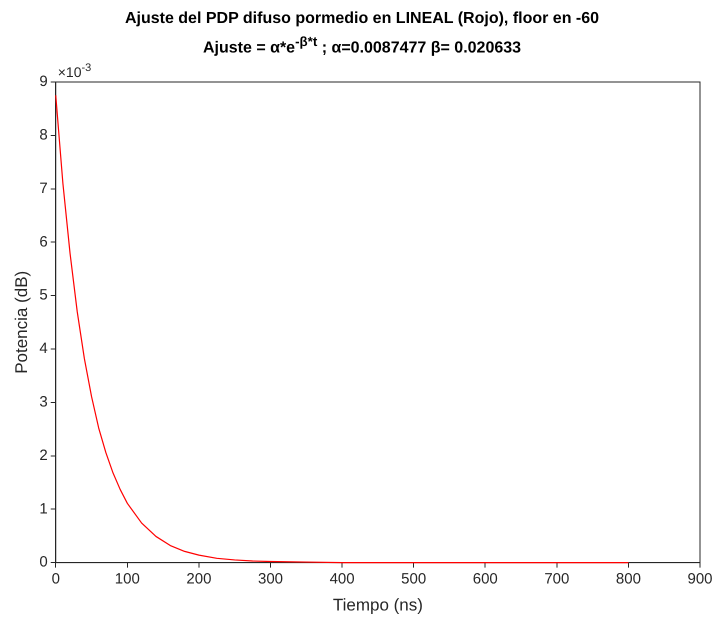 The height and width of the screenshot is (628, 724). What do you see at coordinates (628, 579) in the screenshot?
I see `x-tick-label: 800` at bounding box center [628, 579].